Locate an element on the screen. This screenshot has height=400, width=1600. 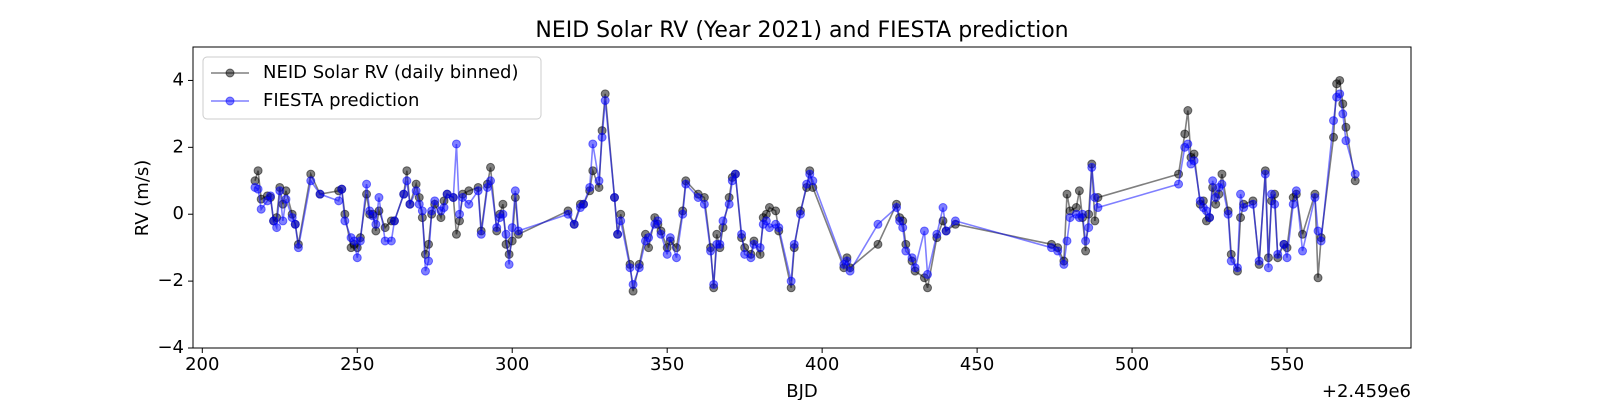
x-tick-label: 400 is located at coordinates (822, 364).